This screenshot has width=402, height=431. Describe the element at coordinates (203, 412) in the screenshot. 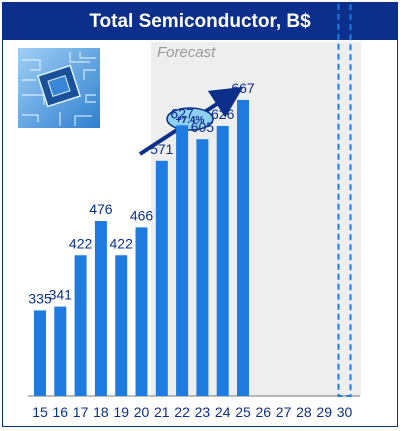

I see `x-tick-label: 23` at that location.